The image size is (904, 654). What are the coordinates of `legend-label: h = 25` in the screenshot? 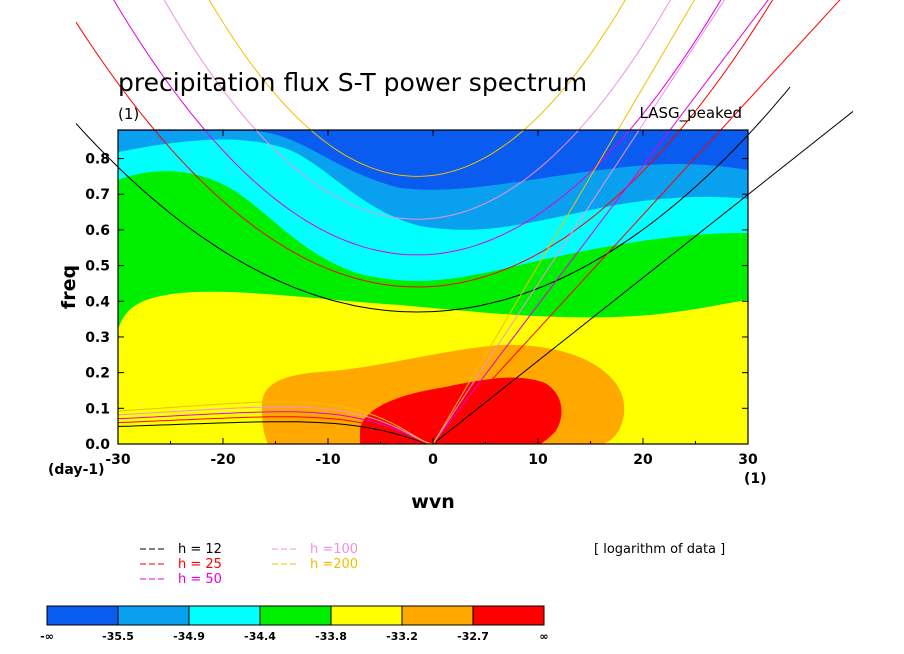 It's located at (200, 564).